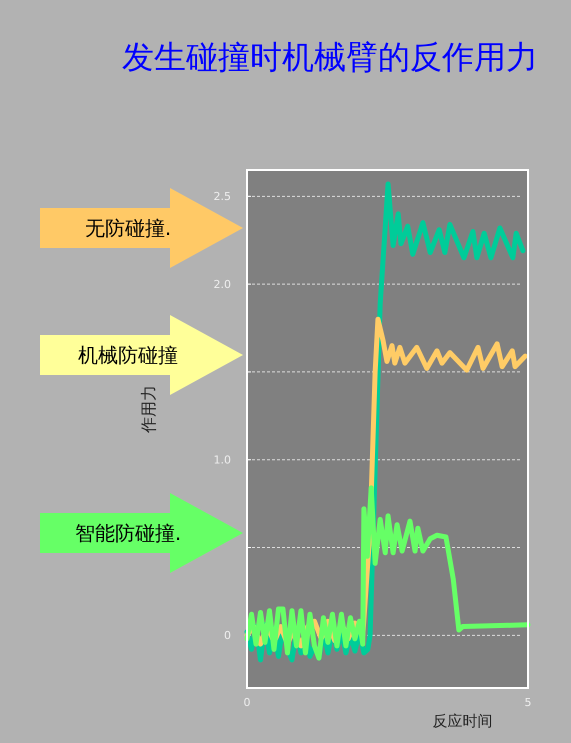 The width and height of the screenshot is (571, 743). What do you see at coordinates (222, 460) in the screenshot?
I see `text: 1.0` at bounding box center [222, 460].